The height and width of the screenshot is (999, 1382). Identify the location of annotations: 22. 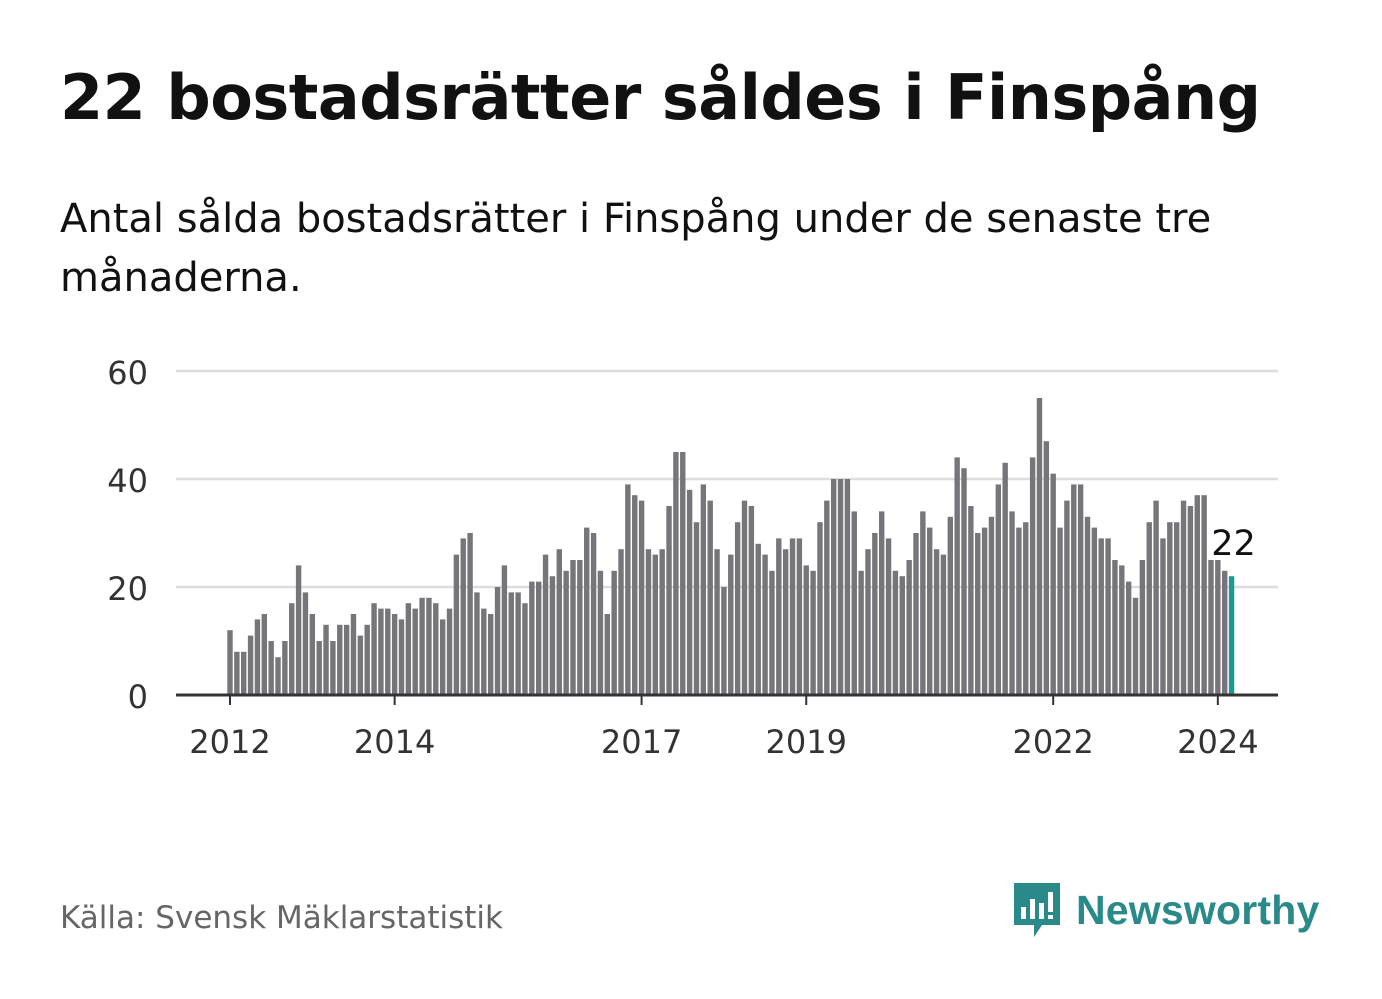
(1234, 544).